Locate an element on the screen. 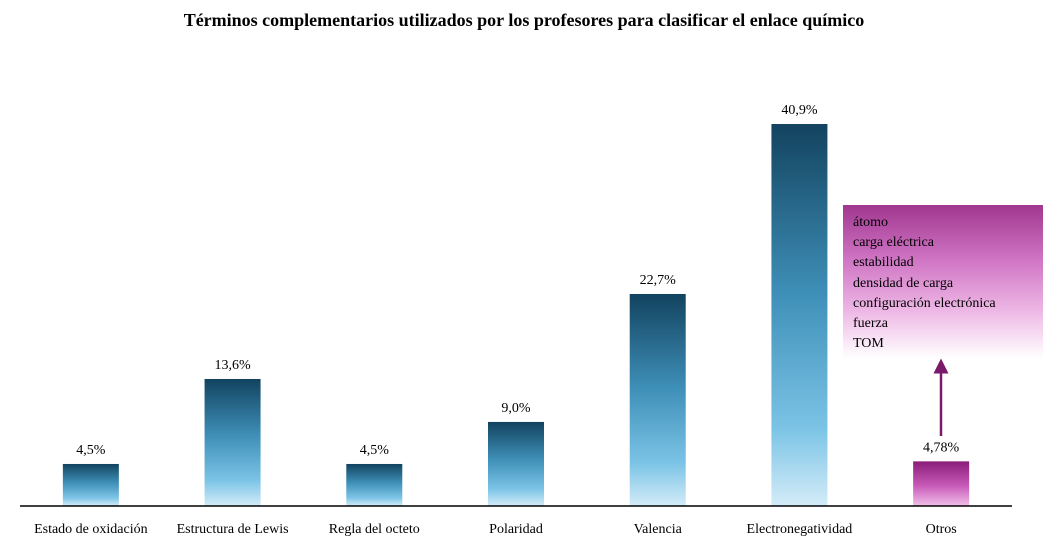  x-tick-label: Estado de oxidación is located at coordinates (91, 529).